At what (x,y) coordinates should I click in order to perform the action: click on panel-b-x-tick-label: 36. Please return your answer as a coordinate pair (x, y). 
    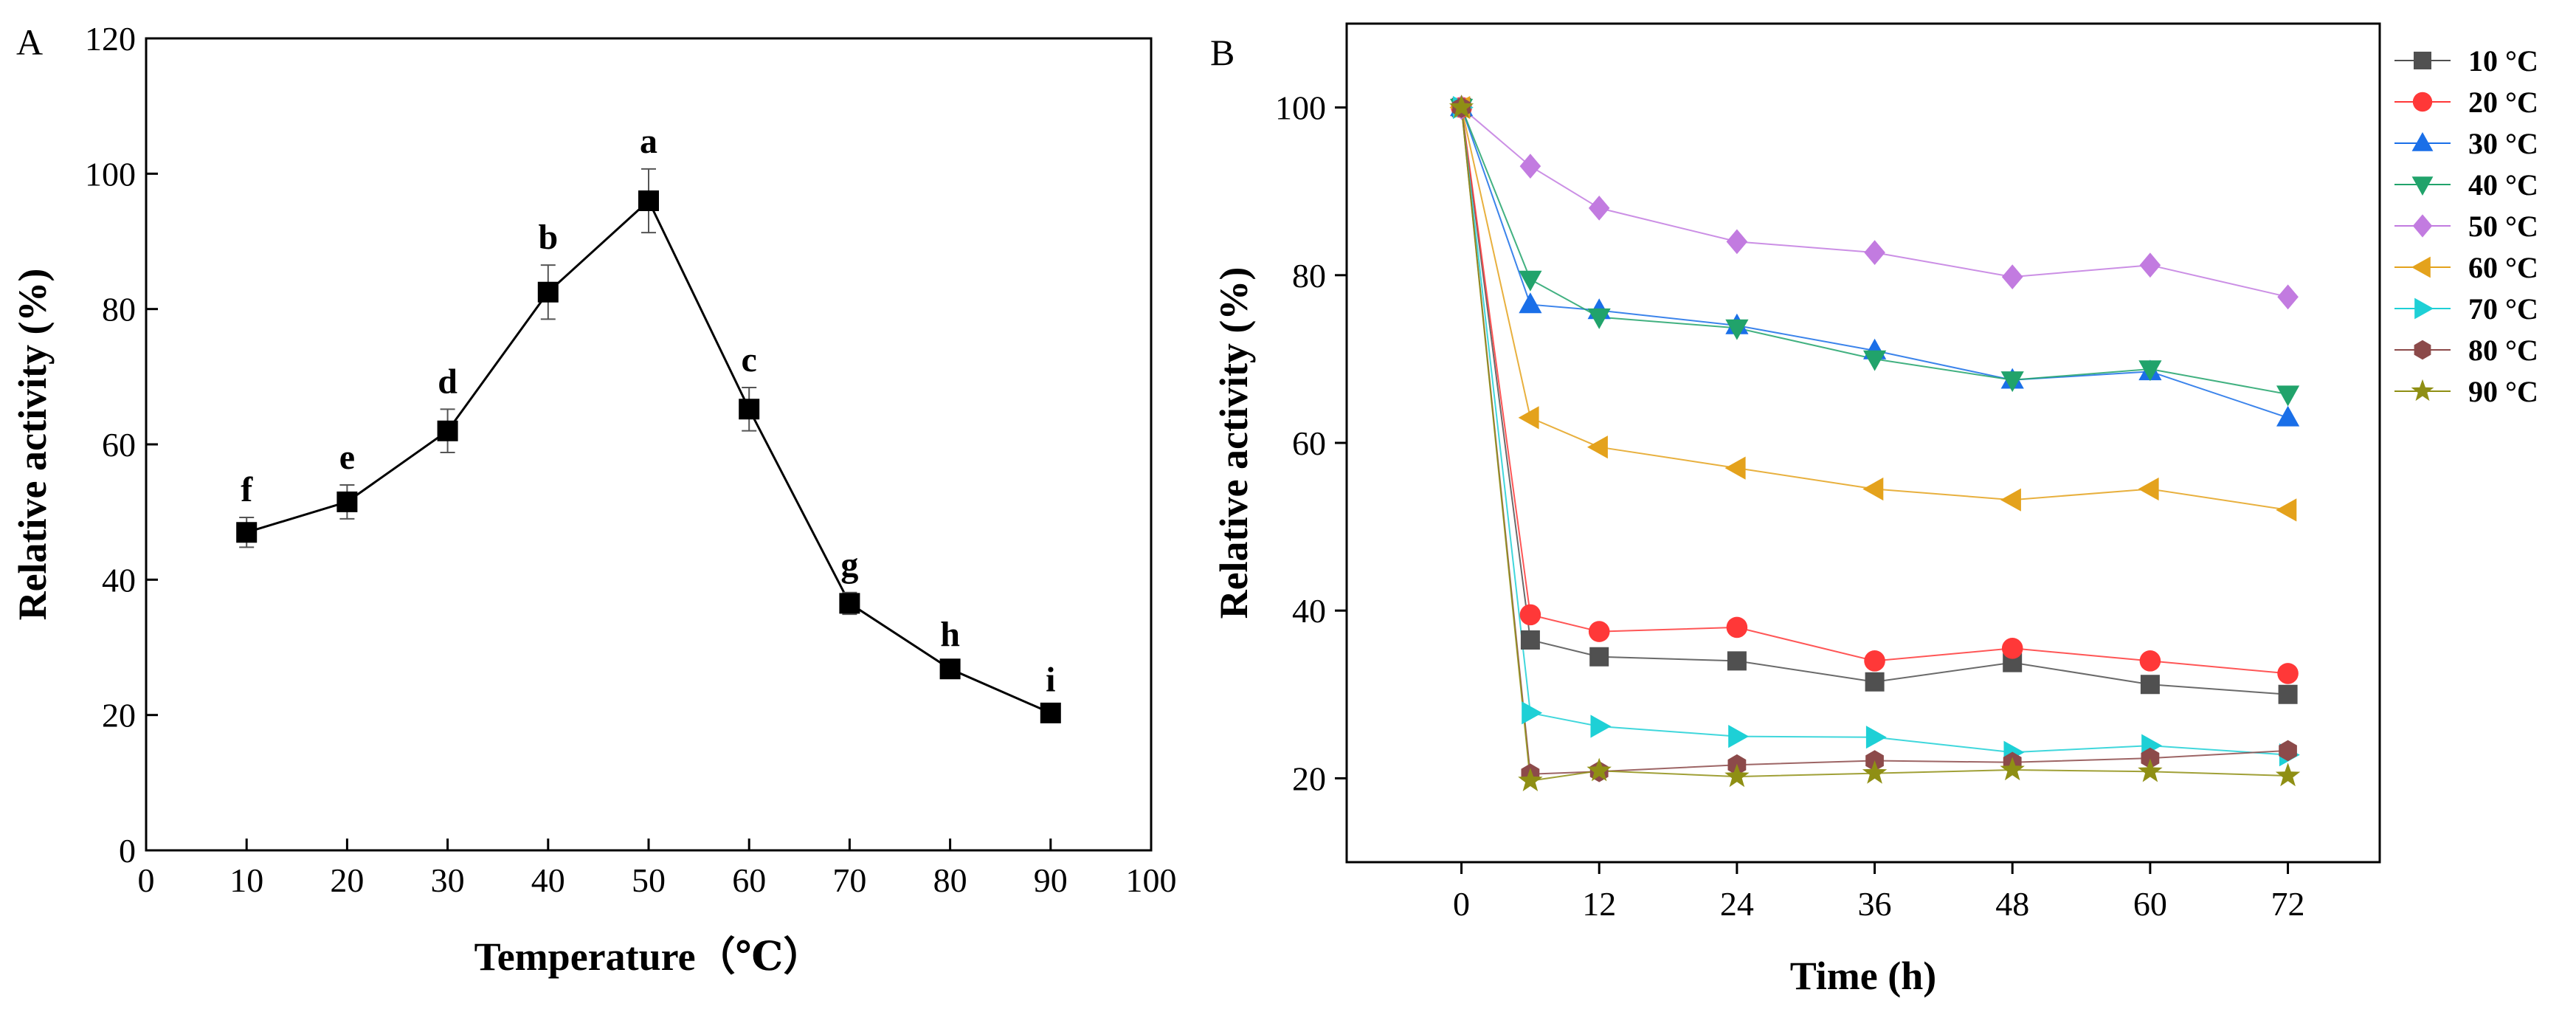
    Looking at the image, I should click on (1875, 904).